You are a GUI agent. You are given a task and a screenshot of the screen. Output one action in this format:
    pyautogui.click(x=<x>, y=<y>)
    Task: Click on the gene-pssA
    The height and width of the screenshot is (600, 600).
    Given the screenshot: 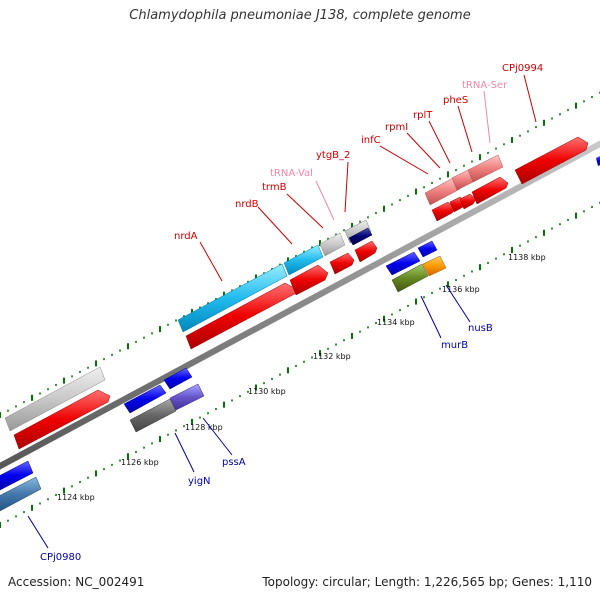 What is the action you would take?
    pyautogui.click(x=187, y=397)
    